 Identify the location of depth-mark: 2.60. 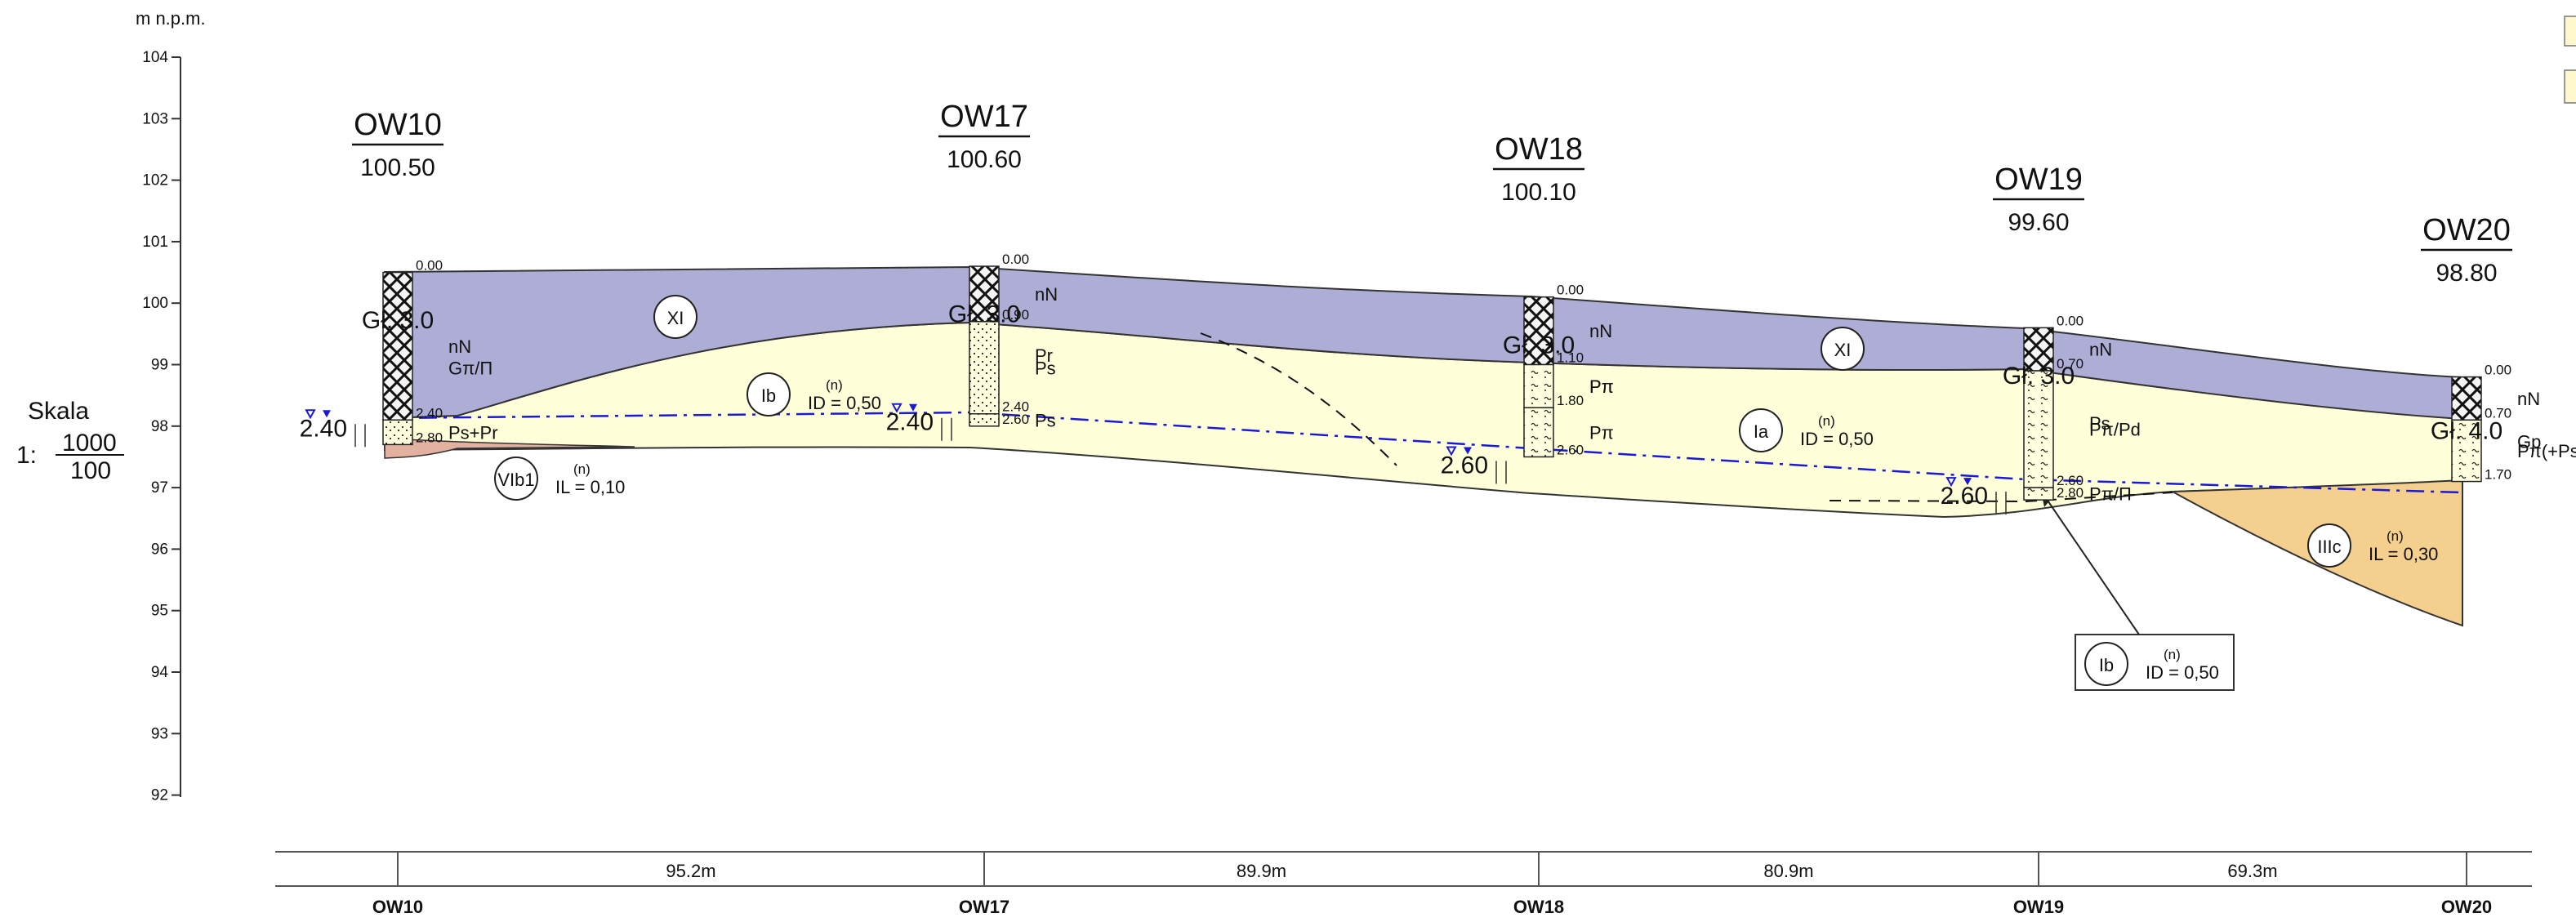
(2070, 480).